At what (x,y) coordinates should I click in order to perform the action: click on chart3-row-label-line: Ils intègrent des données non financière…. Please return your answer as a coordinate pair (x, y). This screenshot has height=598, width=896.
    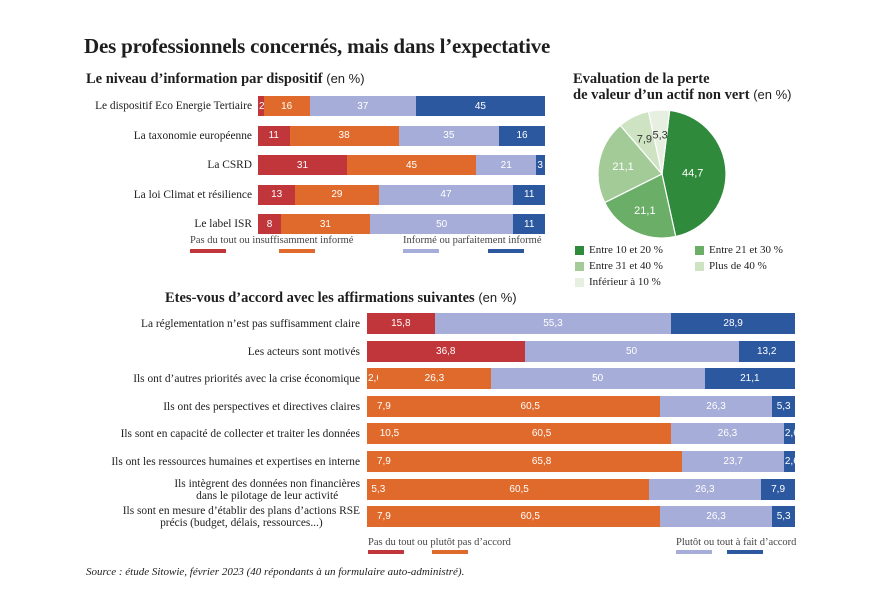
    Looking at the image, I should click on (267, 483).